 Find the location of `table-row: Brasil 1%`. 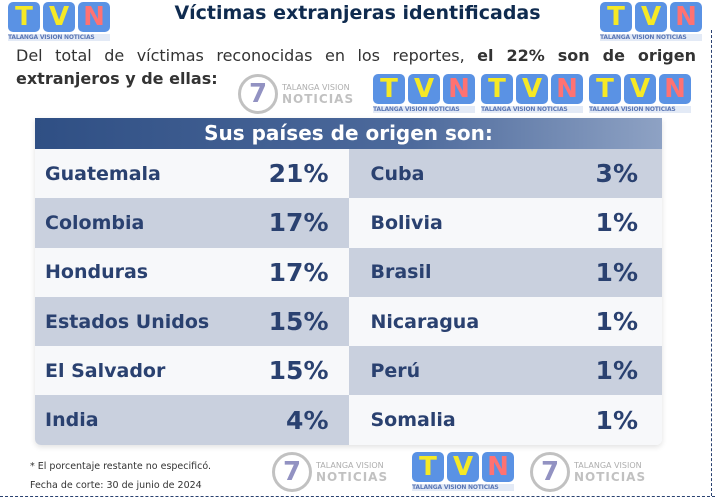

table-row: Brasil 1% is located at coordinates (505, 272).